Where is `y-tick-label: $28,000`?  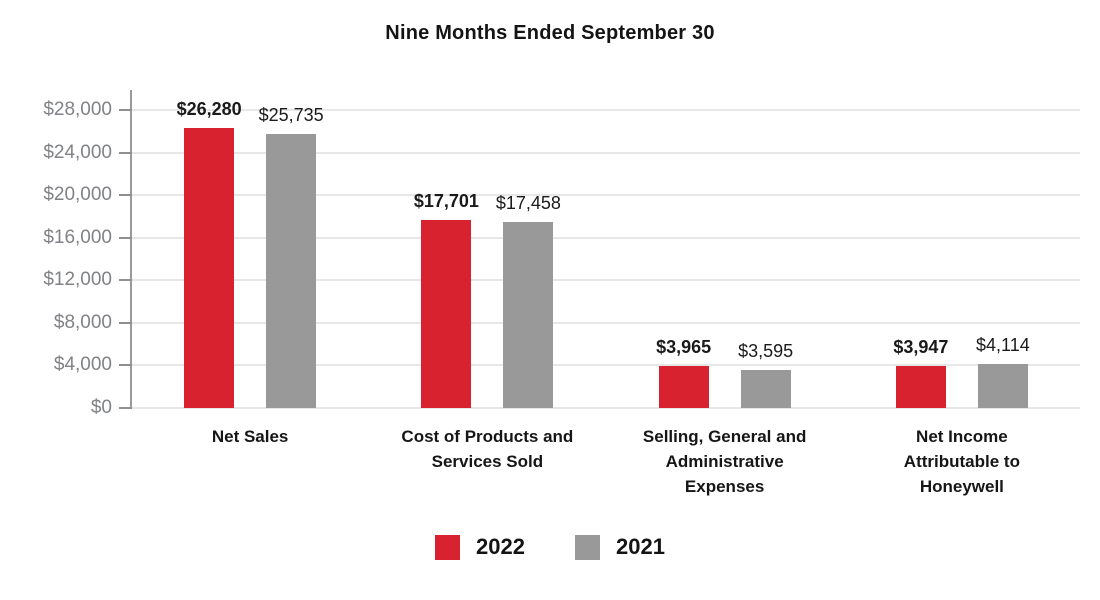
y-tick-label: $28,000 is located at coordinates (77, 109).